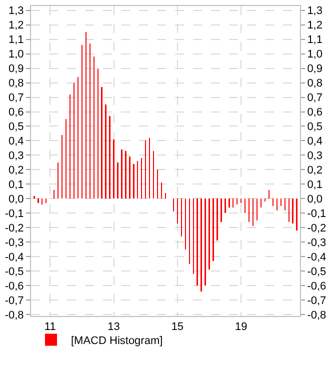 The height and width of the screenshot is (372, 331). I want to click on y2-tick-label: -0,3, so click(316, 242).